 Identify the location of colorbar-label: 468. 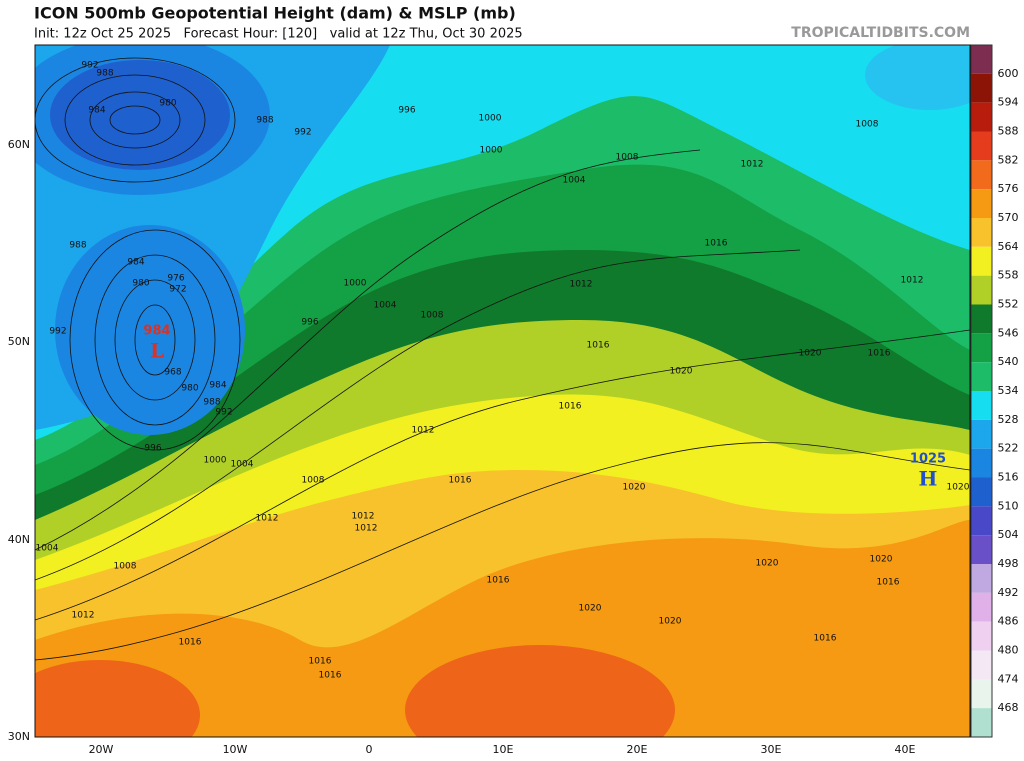
(1008, 707).